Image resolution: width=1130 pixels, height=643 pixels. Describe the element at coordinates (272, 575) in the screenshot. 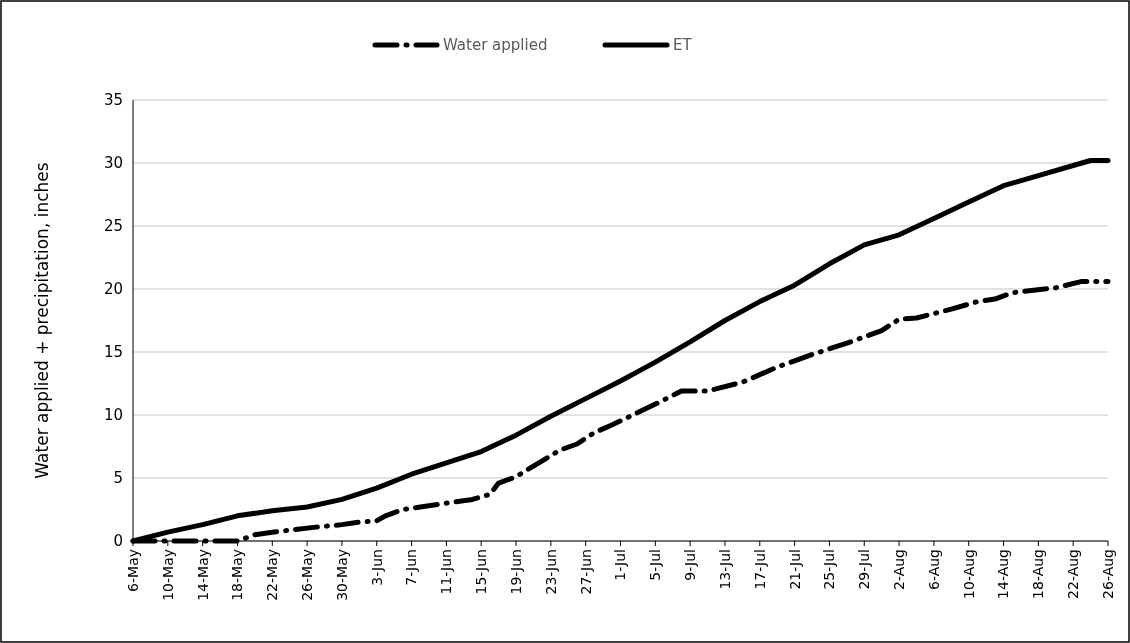

I see `x-tick-label: 22-May` at that location.